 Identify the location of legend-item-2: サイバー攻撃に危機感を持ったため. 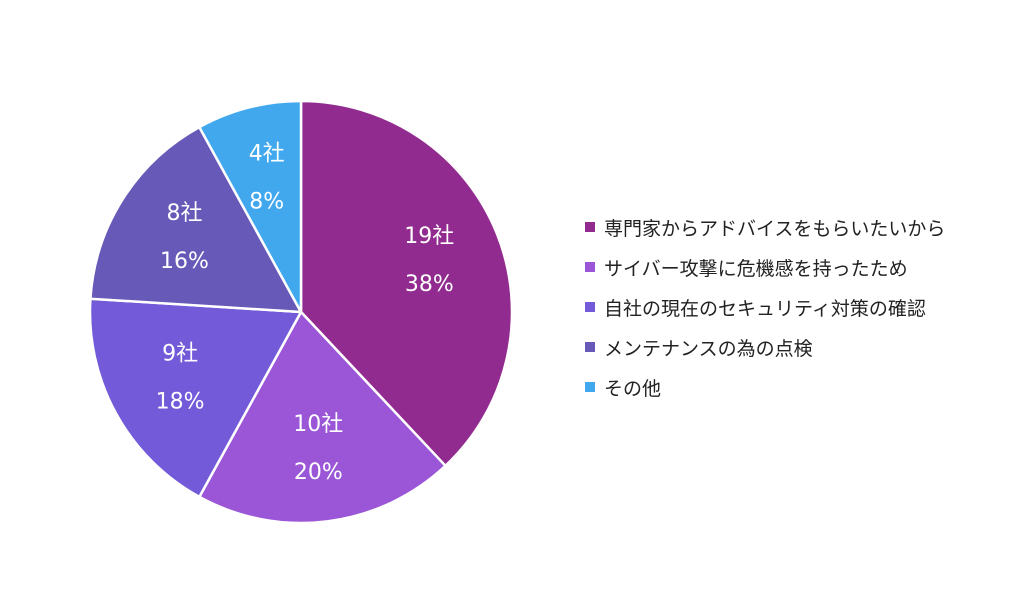
(765, 267).